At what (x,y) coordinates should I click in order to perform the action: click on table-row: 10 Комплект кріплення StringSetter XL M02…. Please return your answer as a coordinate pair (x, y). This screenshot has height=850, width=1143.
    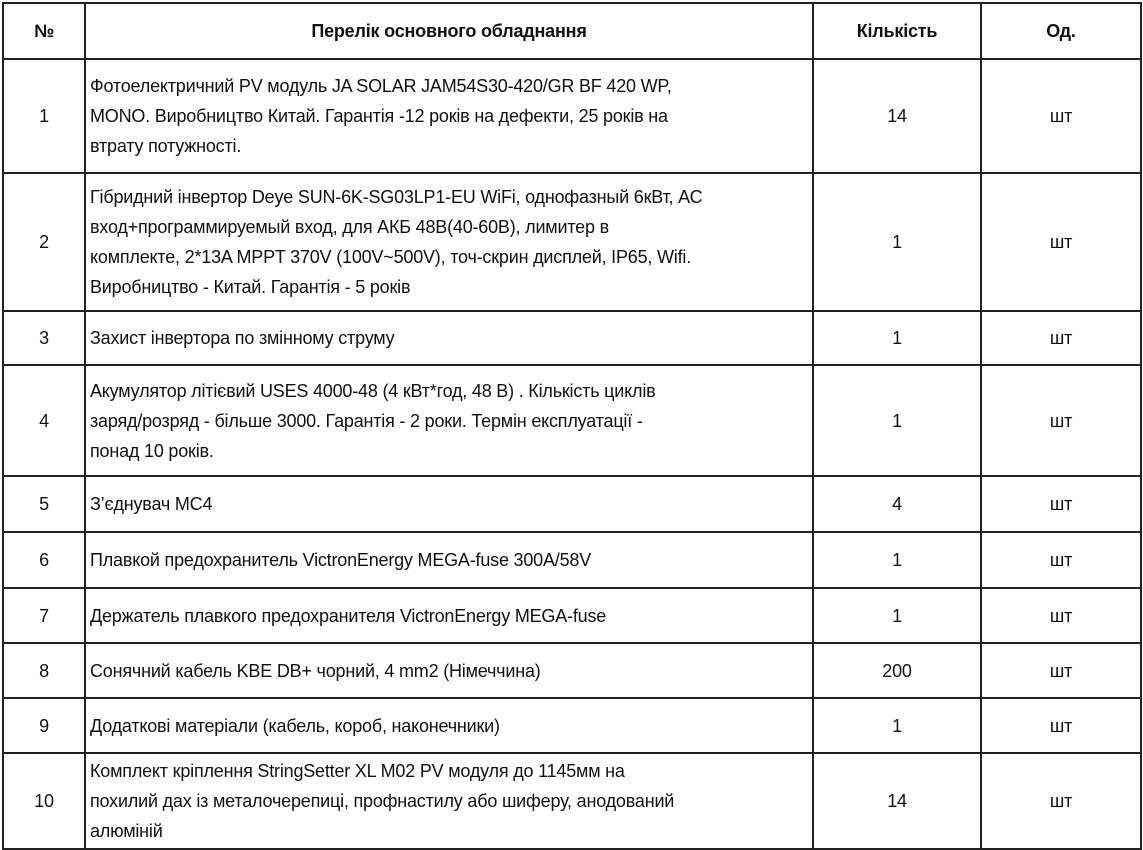
    Looking at the image, I should click on (572, 801).